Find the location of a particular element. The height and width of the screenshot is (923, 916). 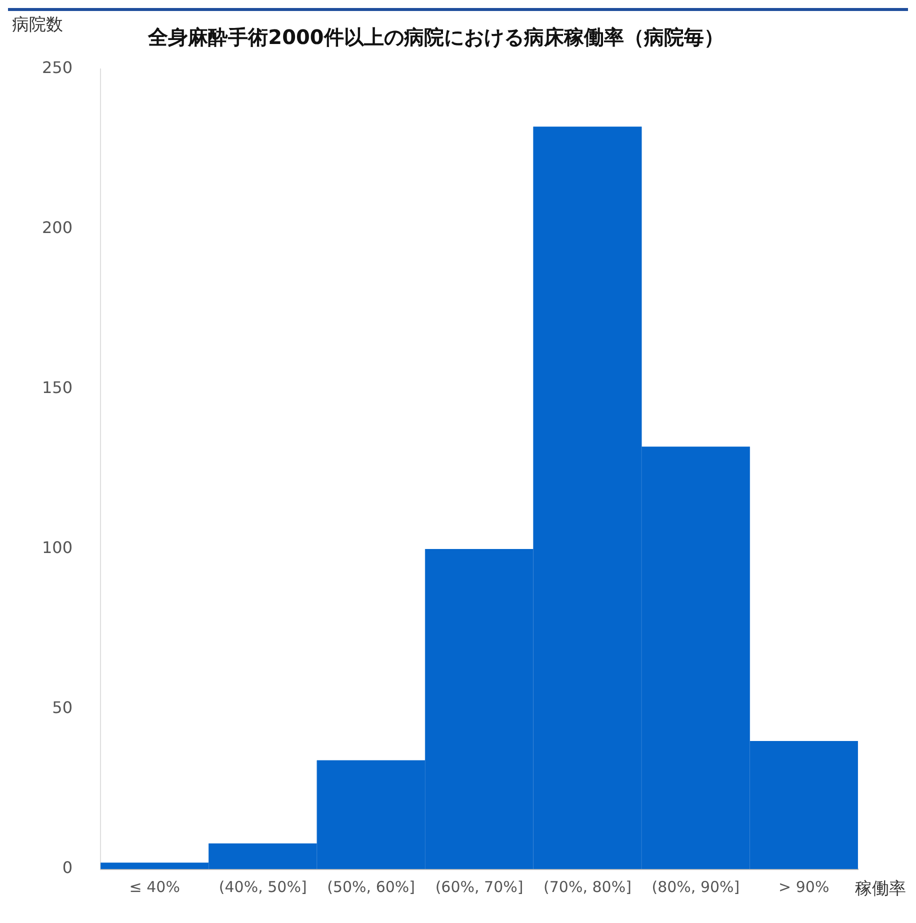

y-tick-label: 100 is located at coordinates (57, 548).